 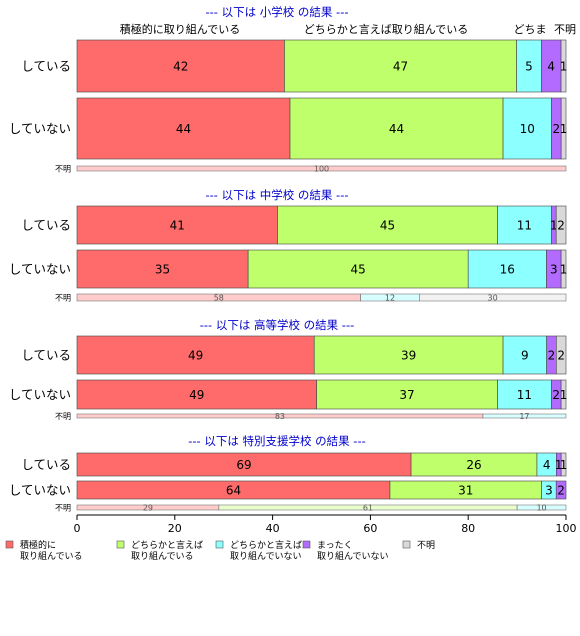 What do you see at coordinates (368, 508) in the screenshot?
I see `unknown-bar-value-label: 61` at bounding box center [368, 508].